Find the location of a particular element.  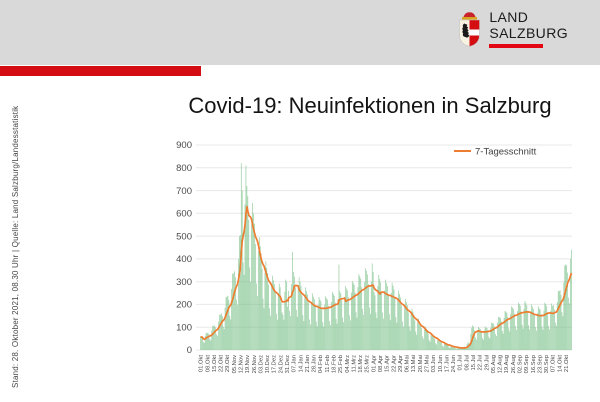

svg-text: 25.Feb is located at coordinates (341, 364).